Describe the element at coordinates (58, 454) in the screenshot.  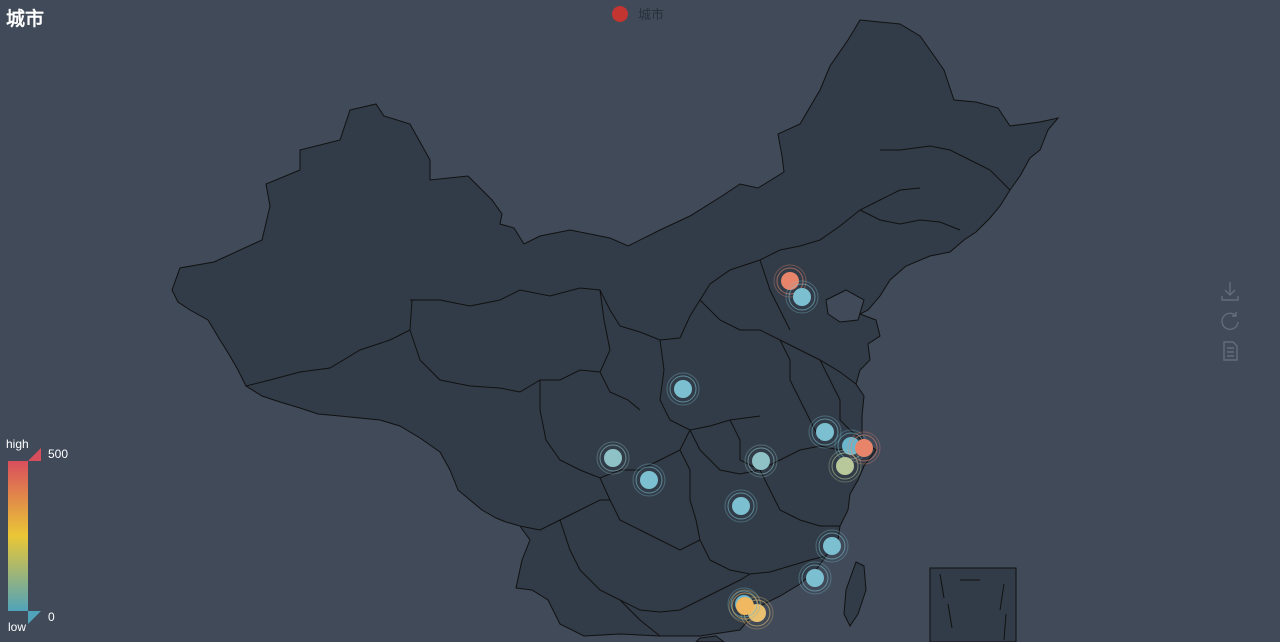
I see `visual-map-max-label: 500` at that location.